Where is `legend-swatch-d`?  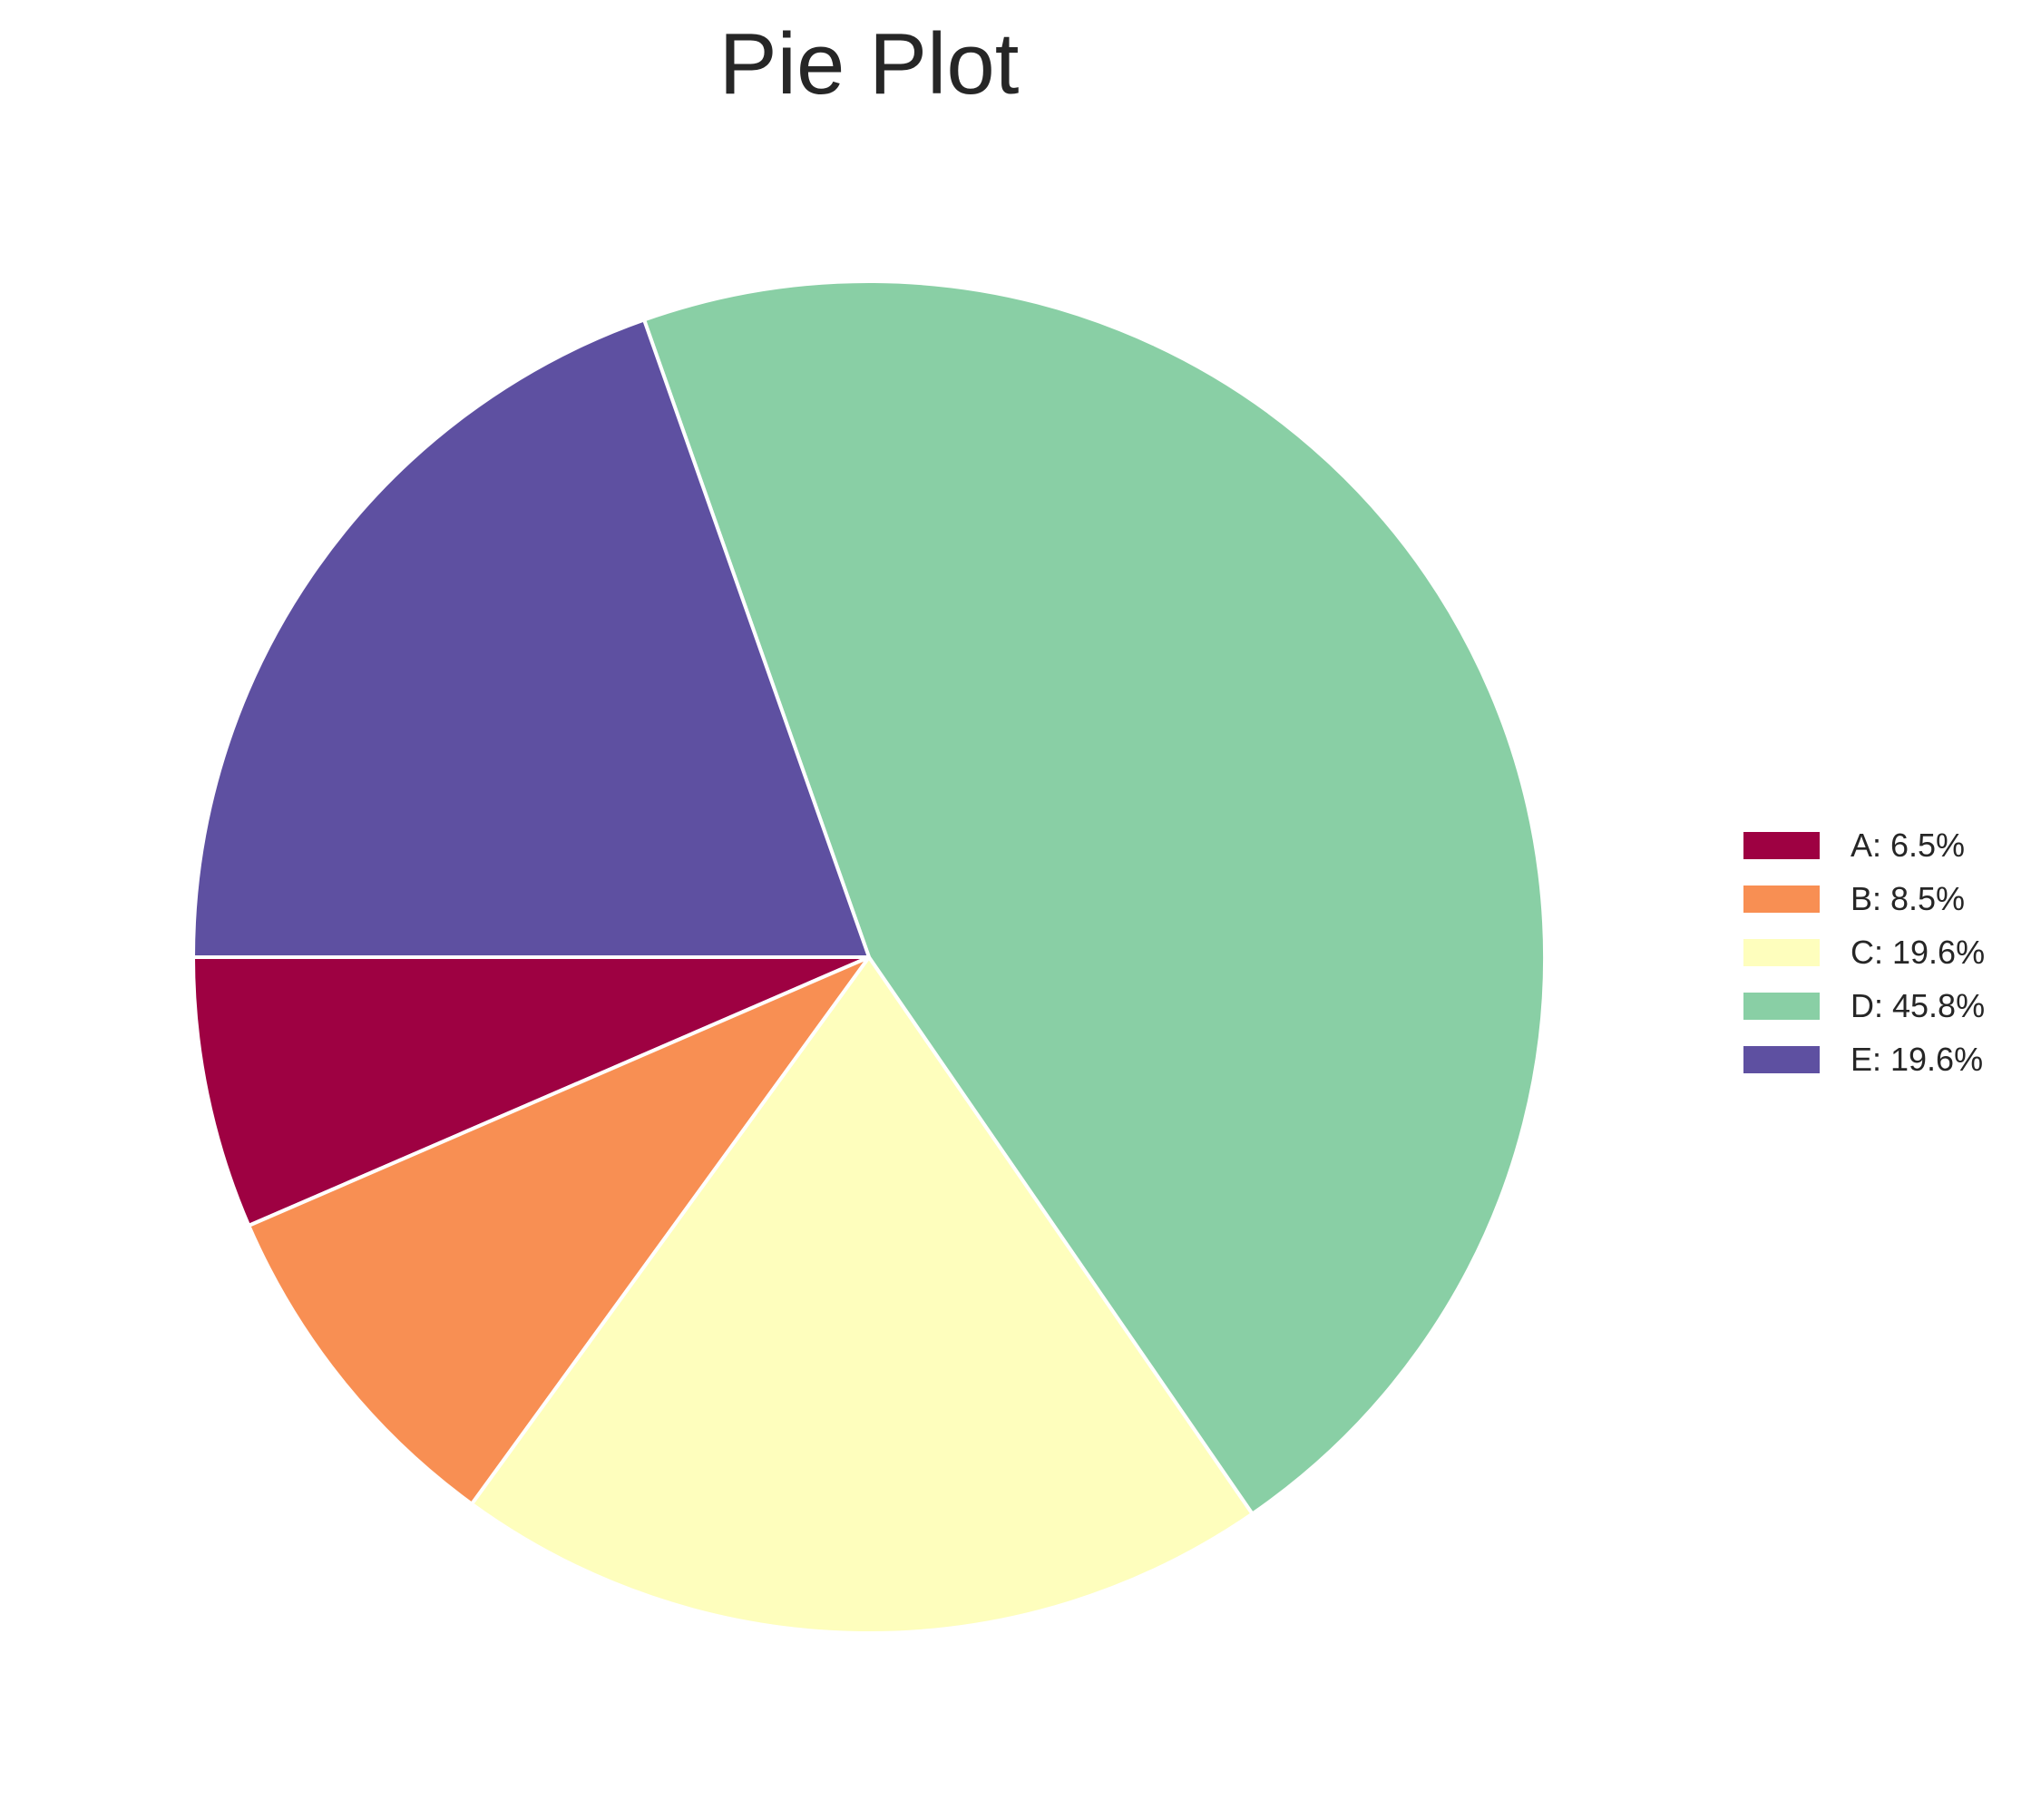
legend-swatch-d is located at coordinates (1781, 1007).